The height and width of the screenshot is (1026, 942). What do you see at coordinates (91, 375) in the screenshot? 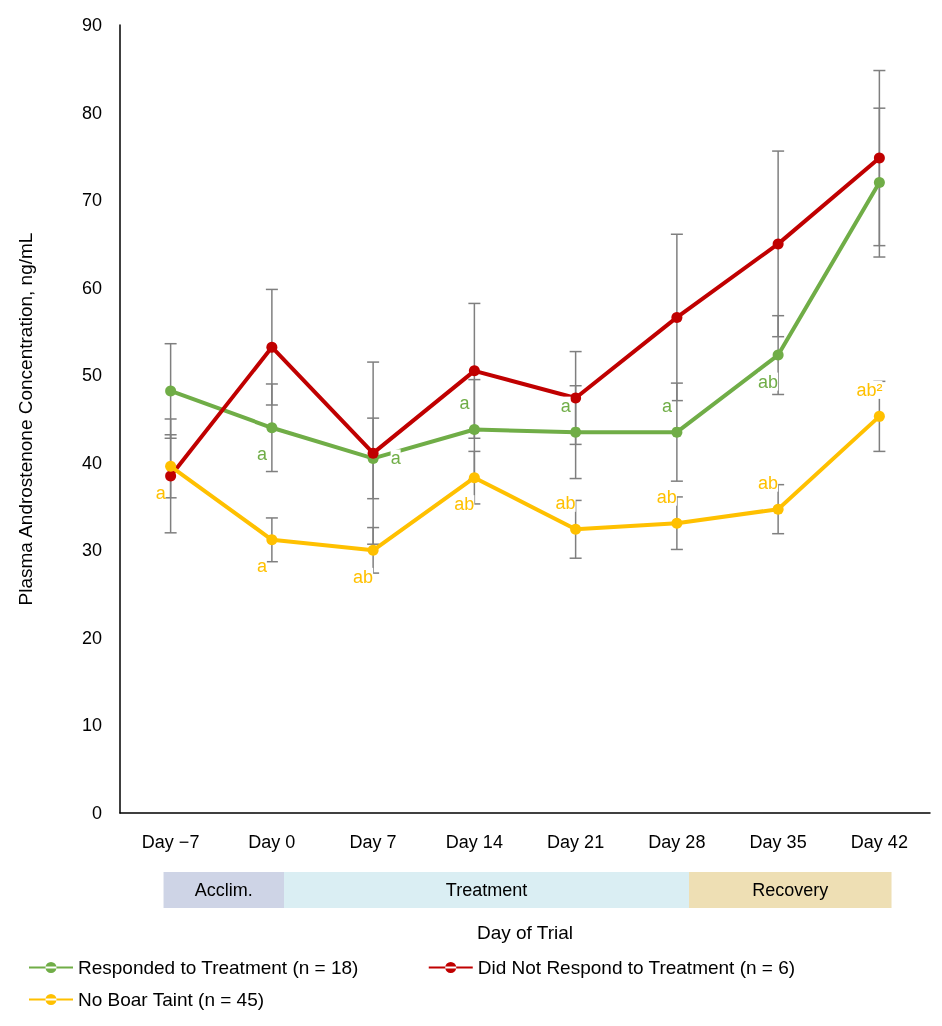
I see `y-tick-label: 50` at bounding box center [91, 375].